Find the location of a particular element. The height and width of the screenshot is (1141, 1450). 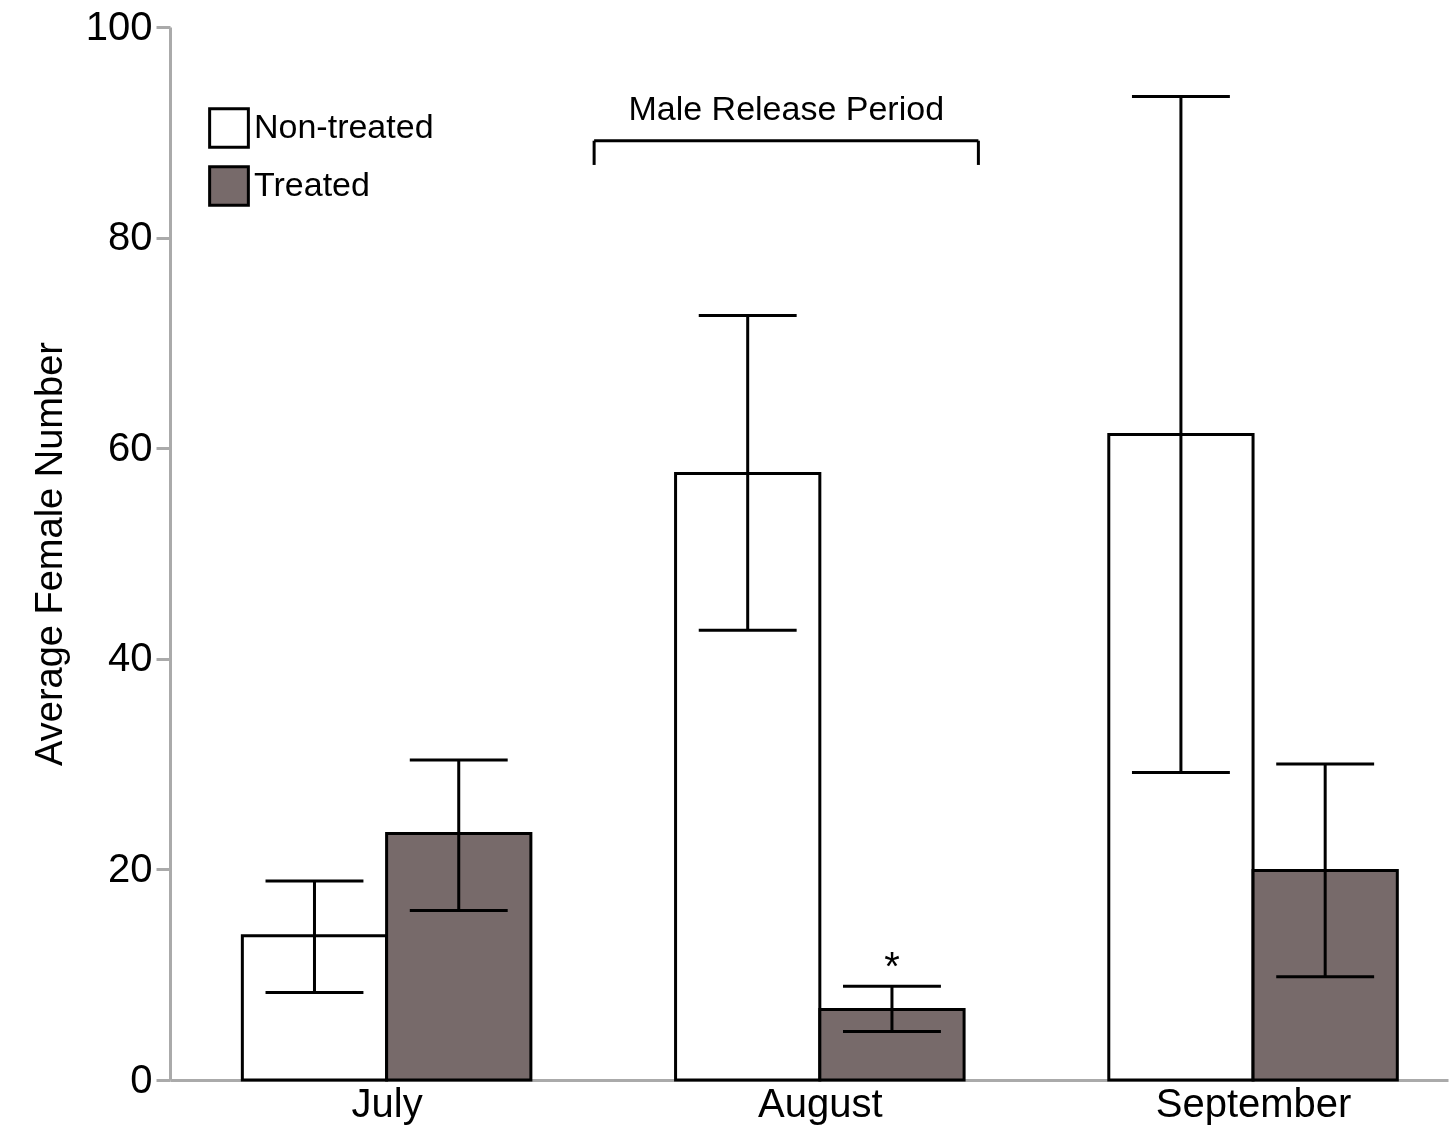

y-tick-label: 20 is located at coordinates (130, 867).